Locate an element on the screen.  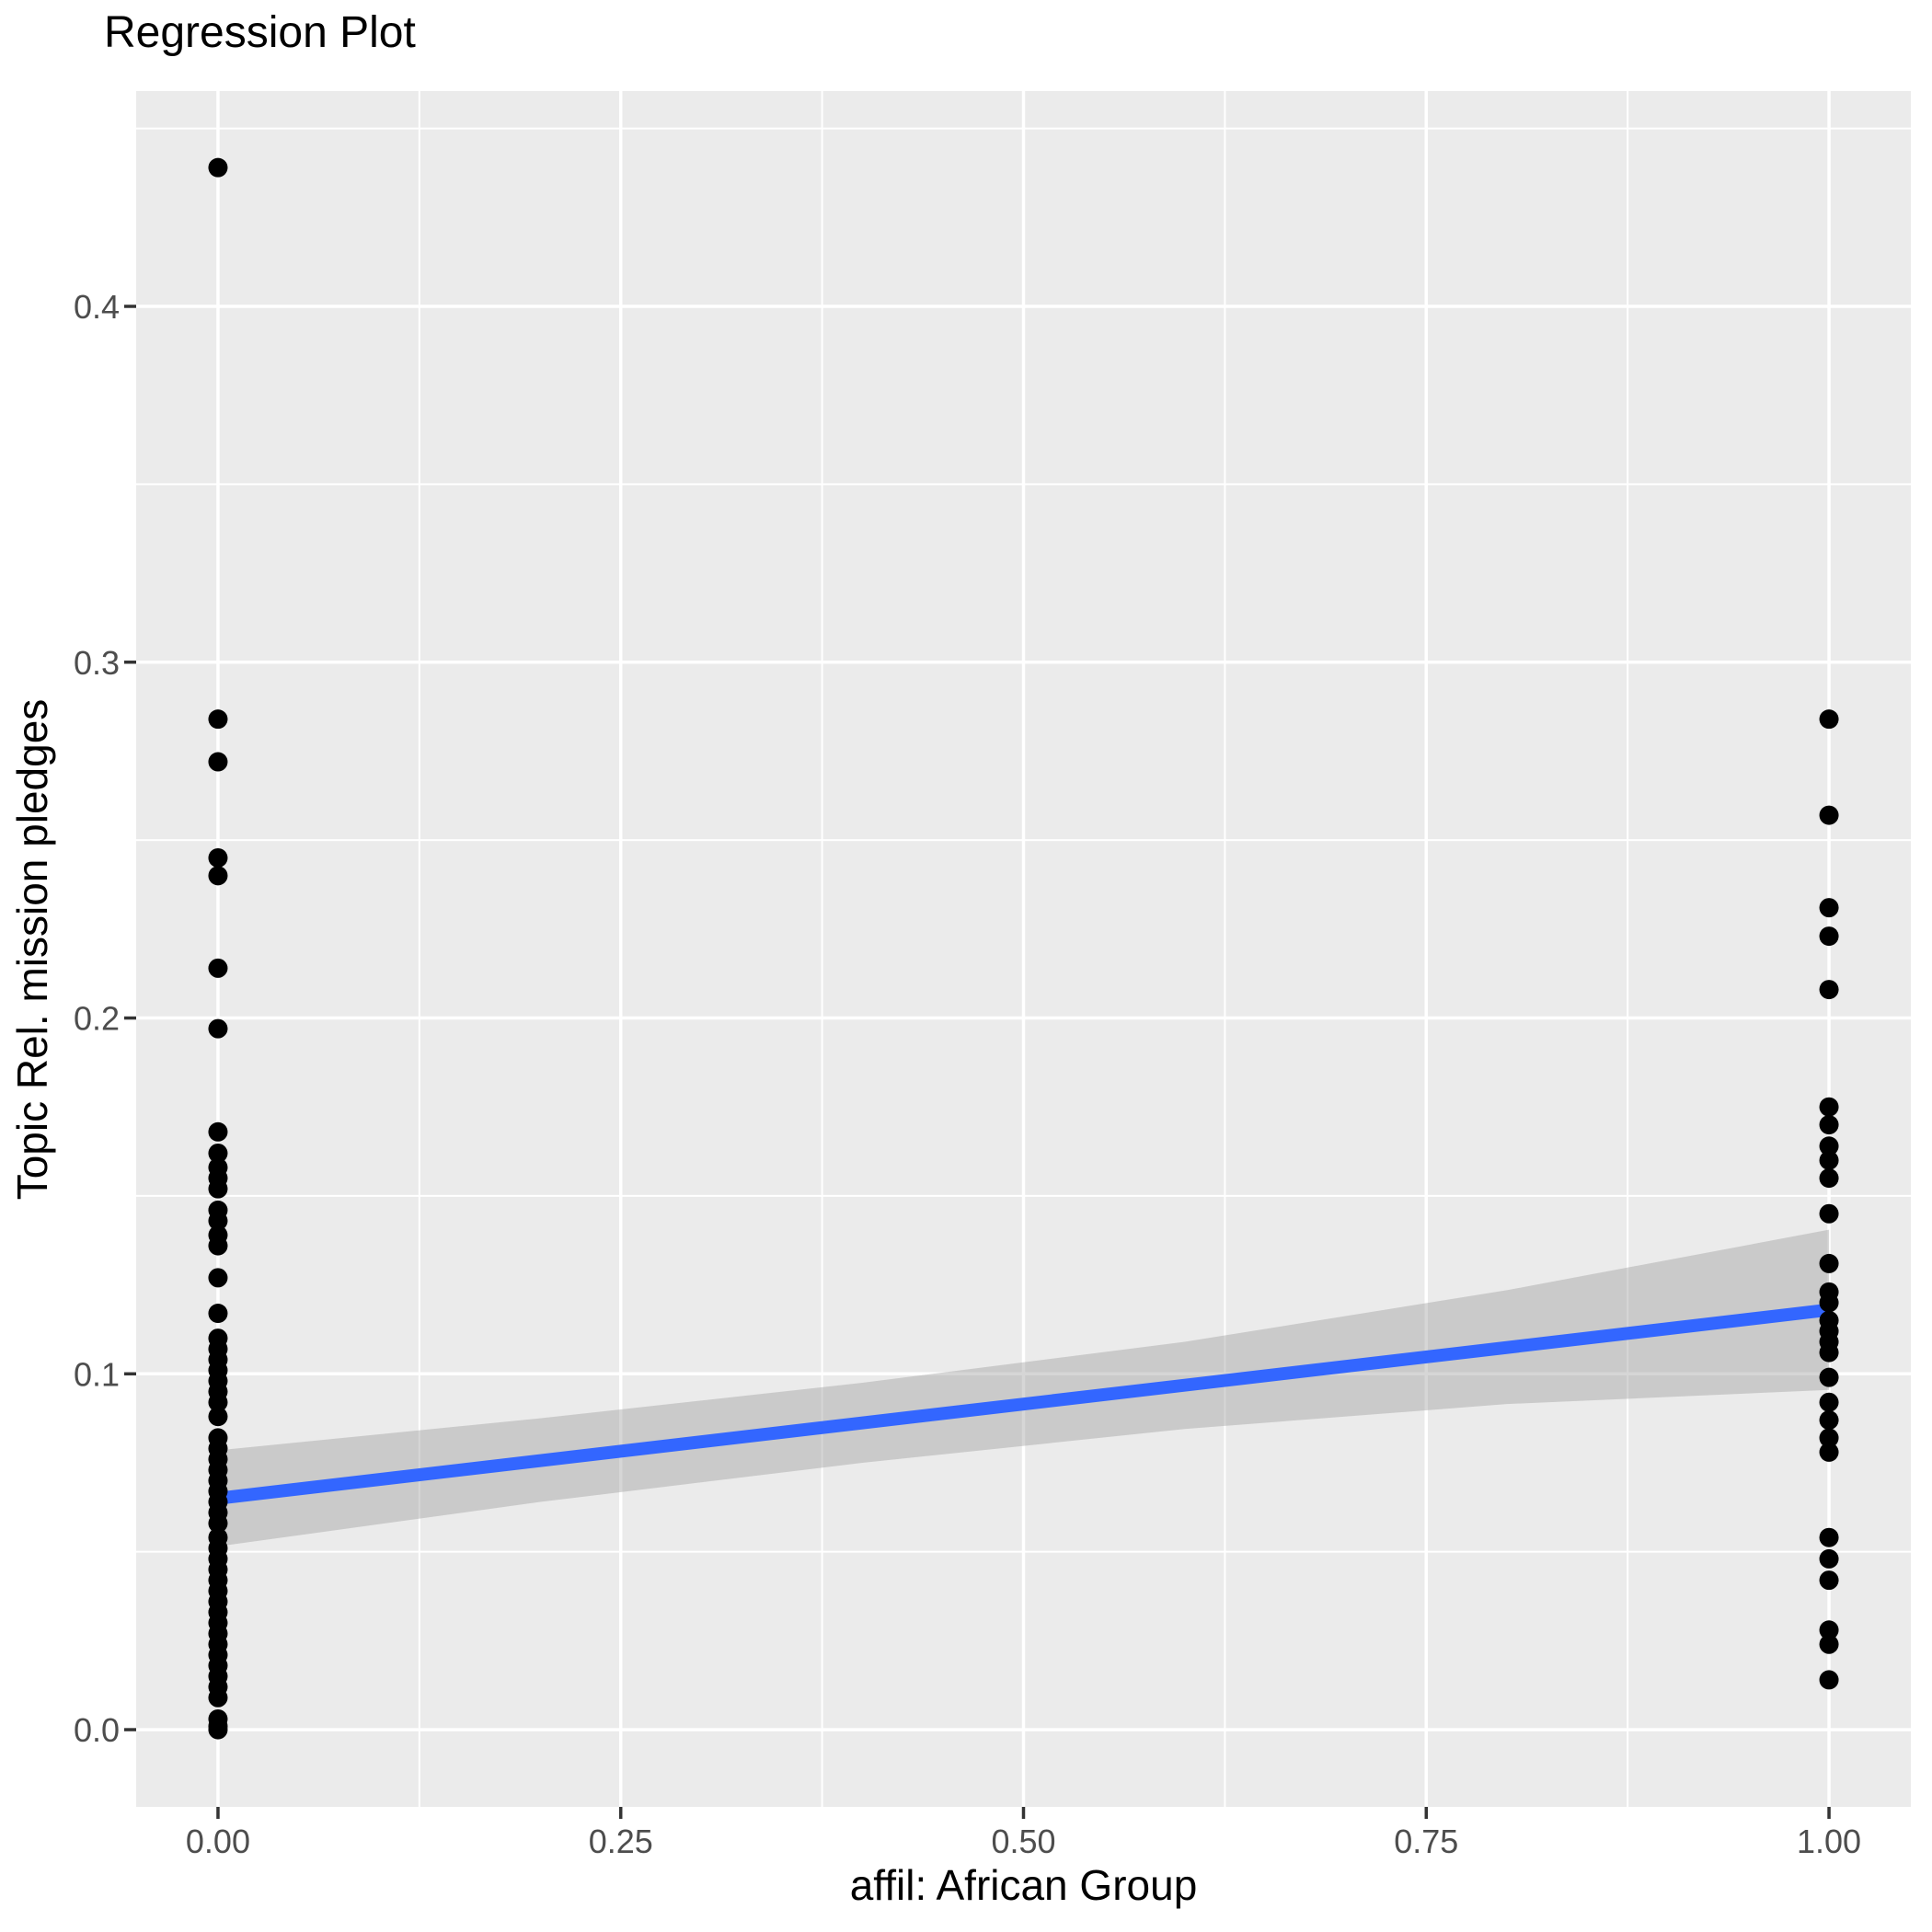
confidence-band is located at coordinates (1023, 1388).